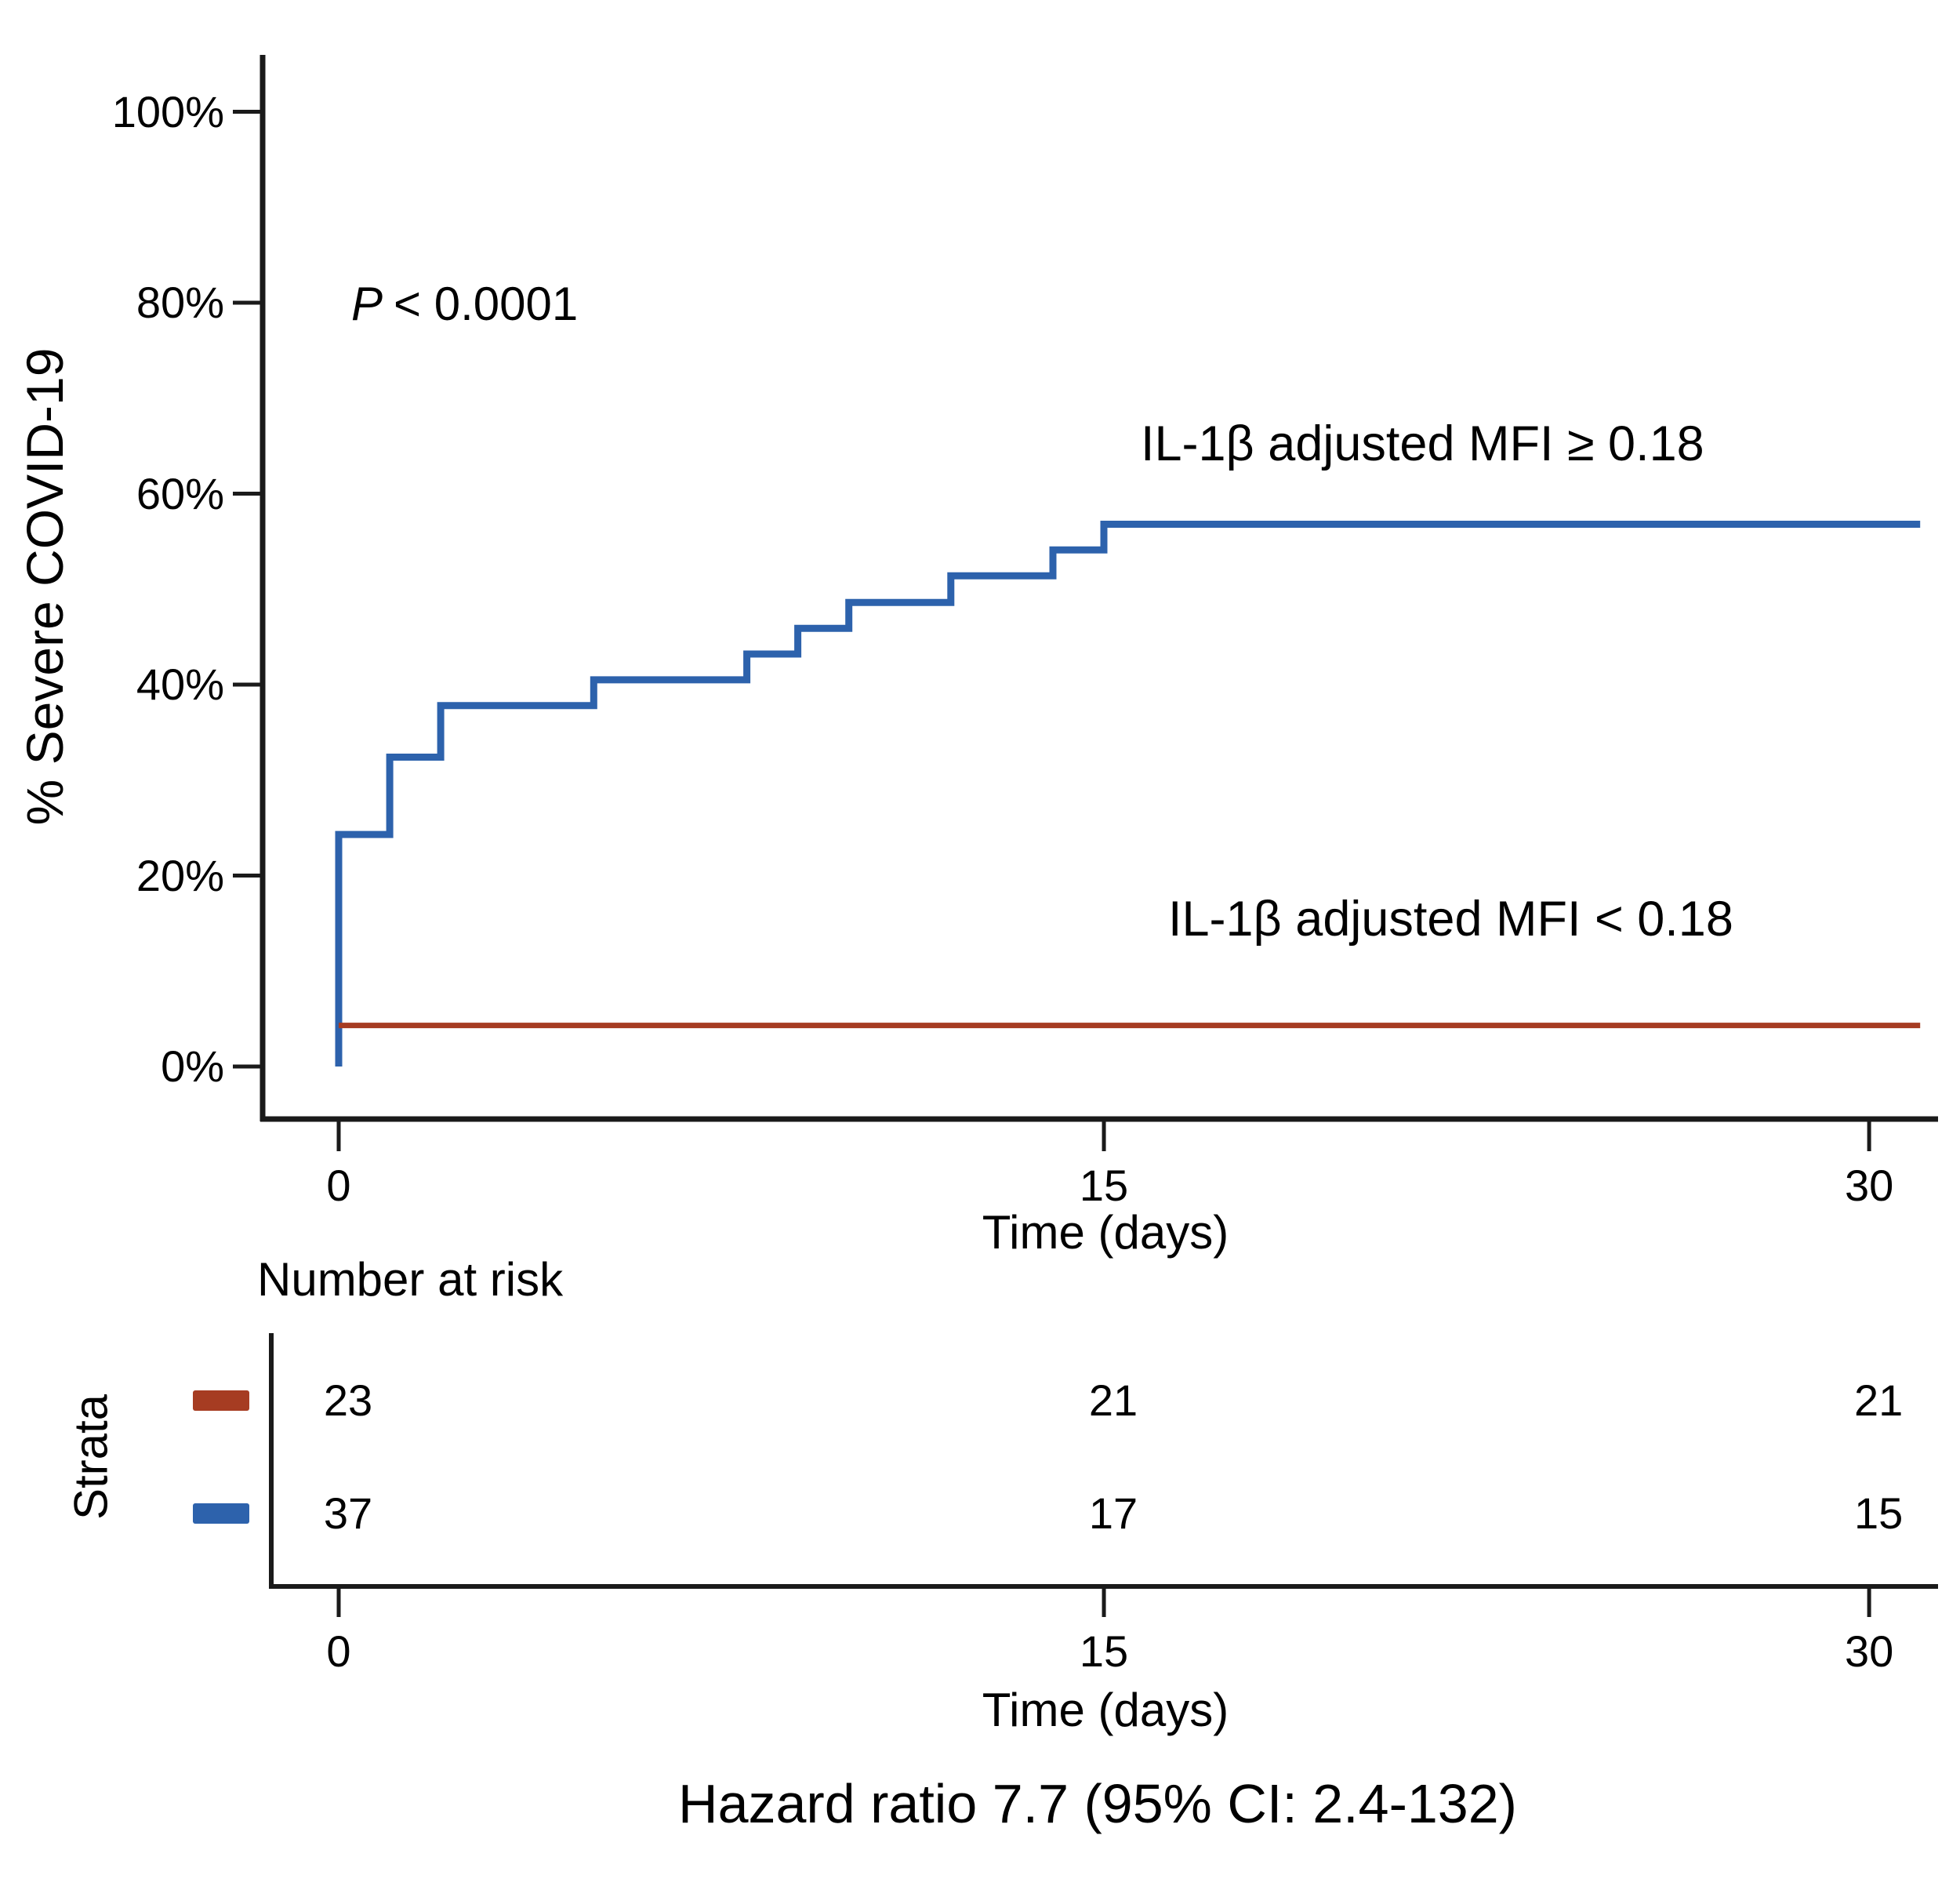 Image resolution: width=1960 pixels, height=1886 pixels. What do you see at coordinates (348, 1400) in the screenshot?
I see `risk-count-value: 23` at bounding box center [348, 1400].